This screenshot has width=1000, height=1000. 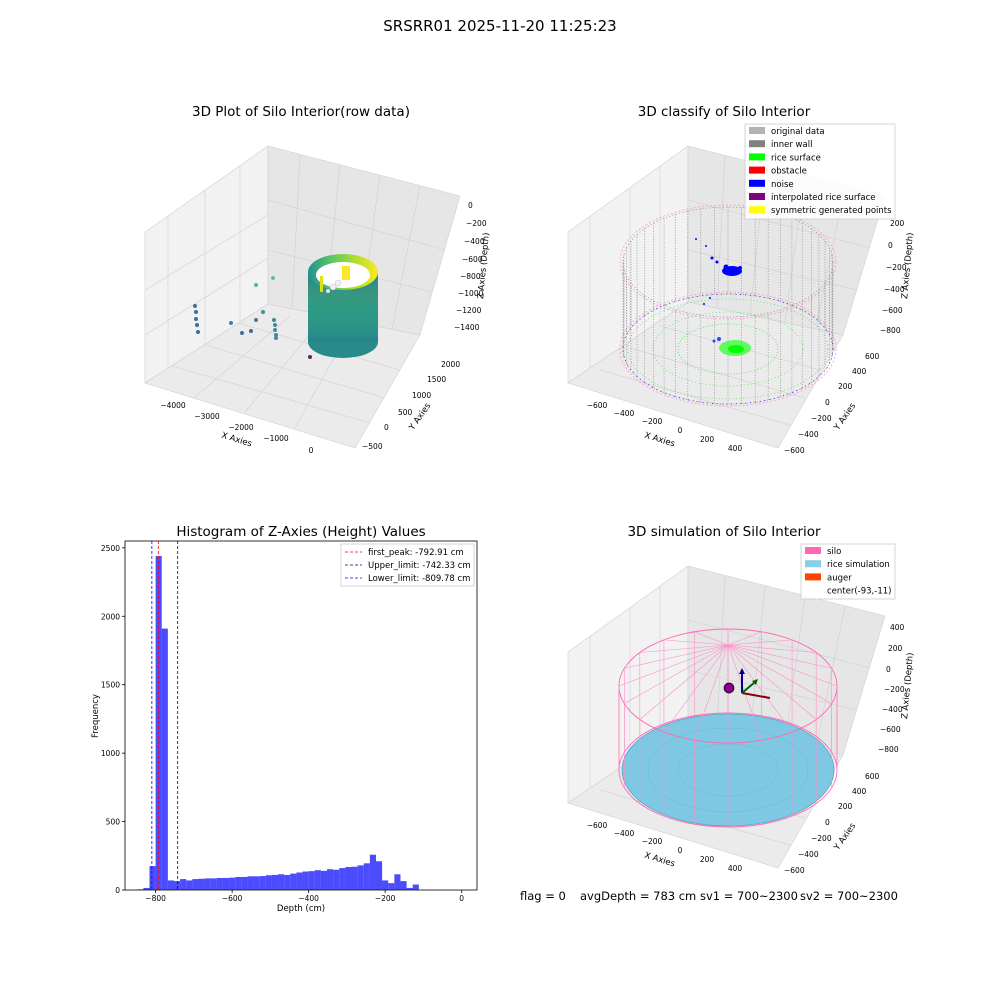 I want to click on histogram-legend-label: Upper_limit: -742.33 cm, so click(x=419, y=566).